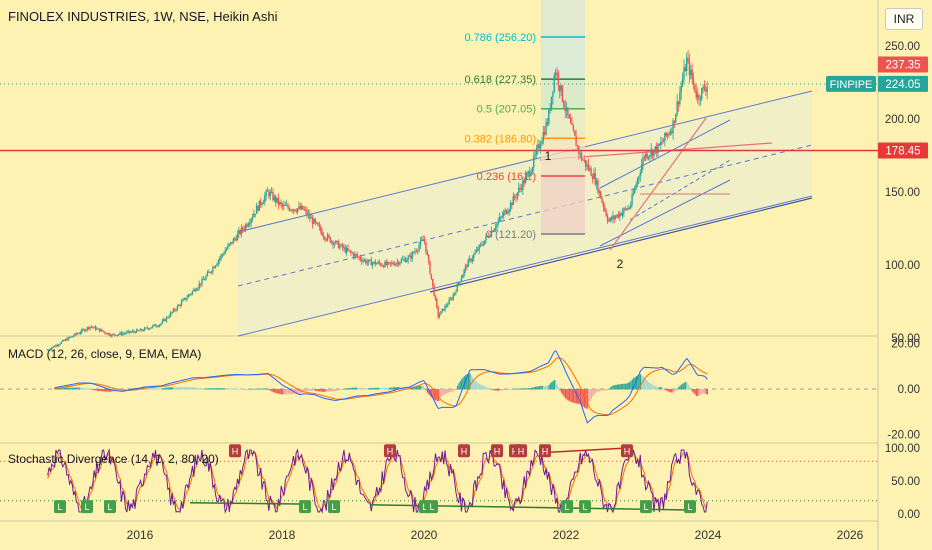 This screenshot has width=932, height=550. I want to click on currency-button: INR, so click(904, 19).